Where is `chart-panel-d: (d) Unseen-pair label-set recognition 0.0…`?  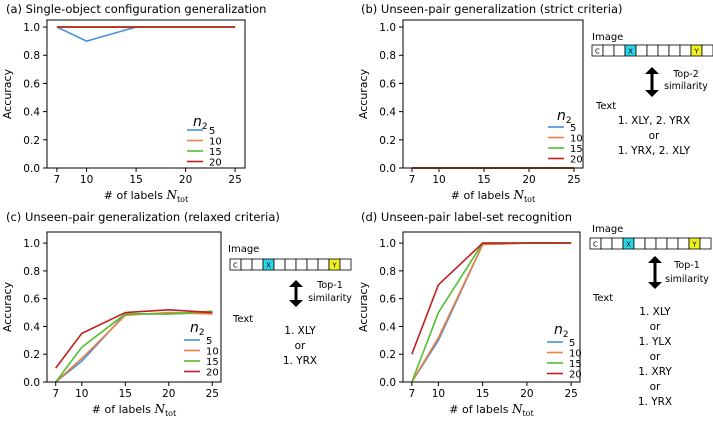
chart-panel-d: (d) Unseen-pair label-set recognition 0.0… is located at coordinates (469, 305).